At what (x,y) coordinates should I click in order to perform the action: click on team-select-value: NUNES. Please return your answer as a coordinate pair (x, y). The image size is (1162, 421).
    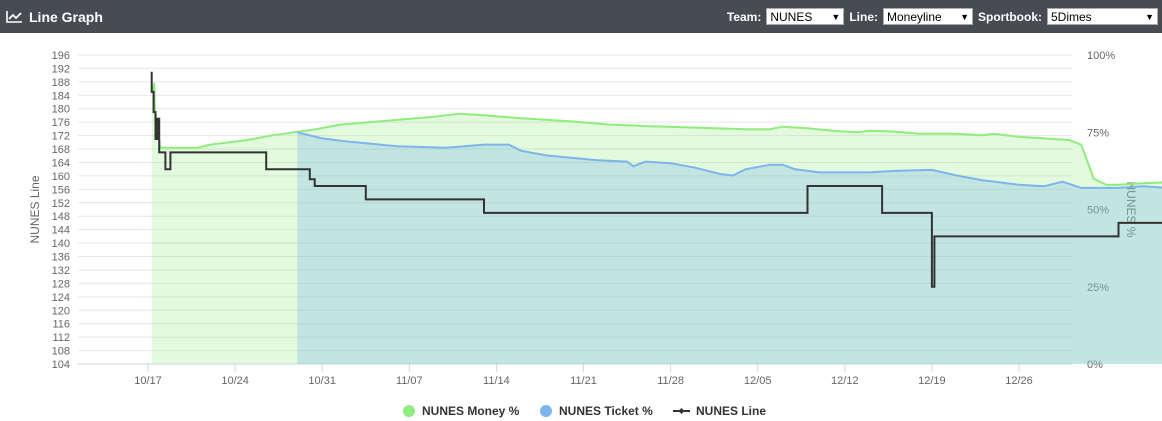
    Looking at the image, I should click on (791, 16).